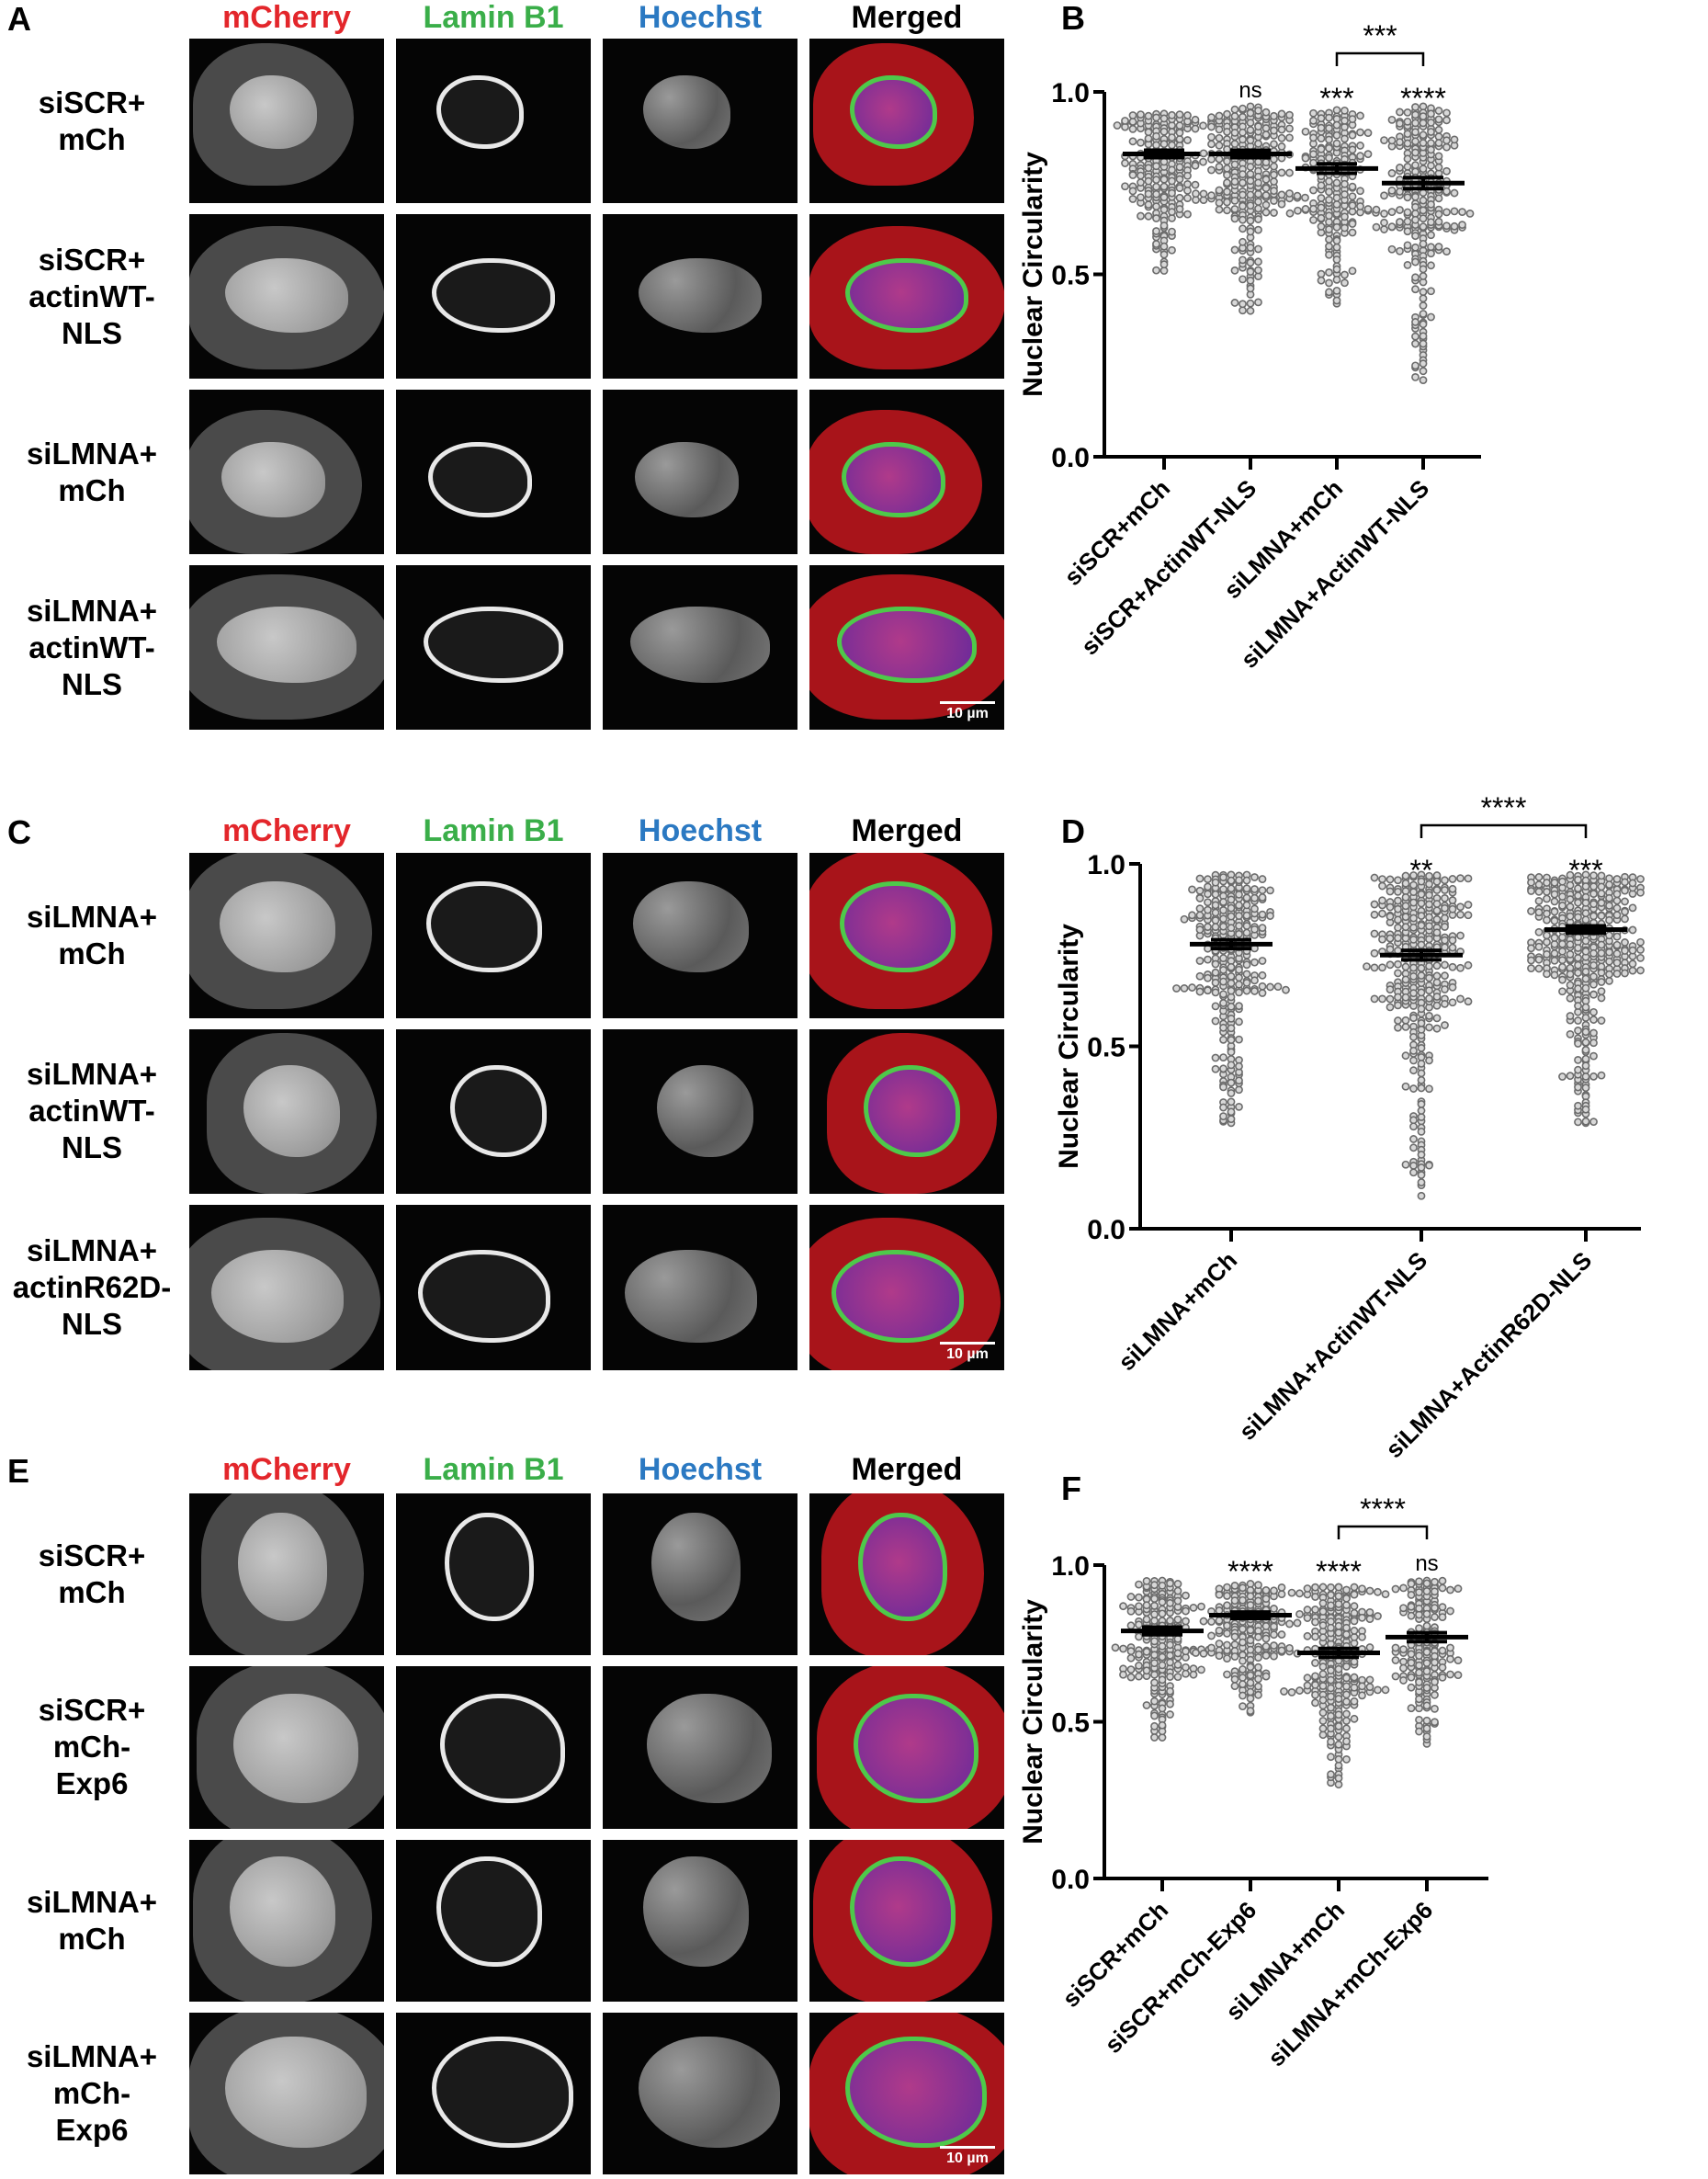  Describe the element at coordinates (1070, 1880) in the screenshot. I see `y-tick-label: 0.0` at that location.